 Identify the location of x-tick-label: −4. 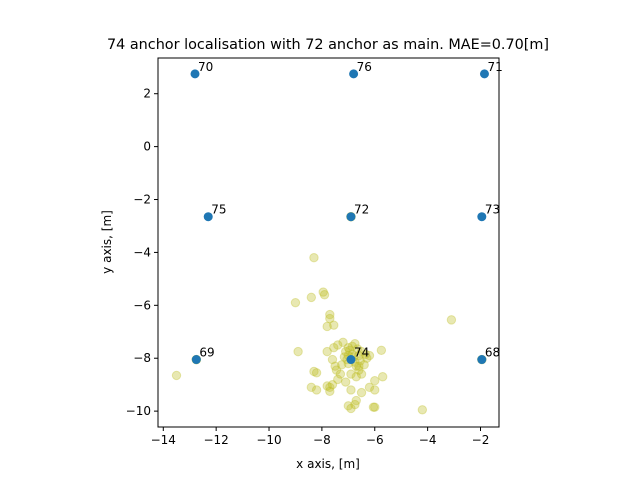
(428, 440).